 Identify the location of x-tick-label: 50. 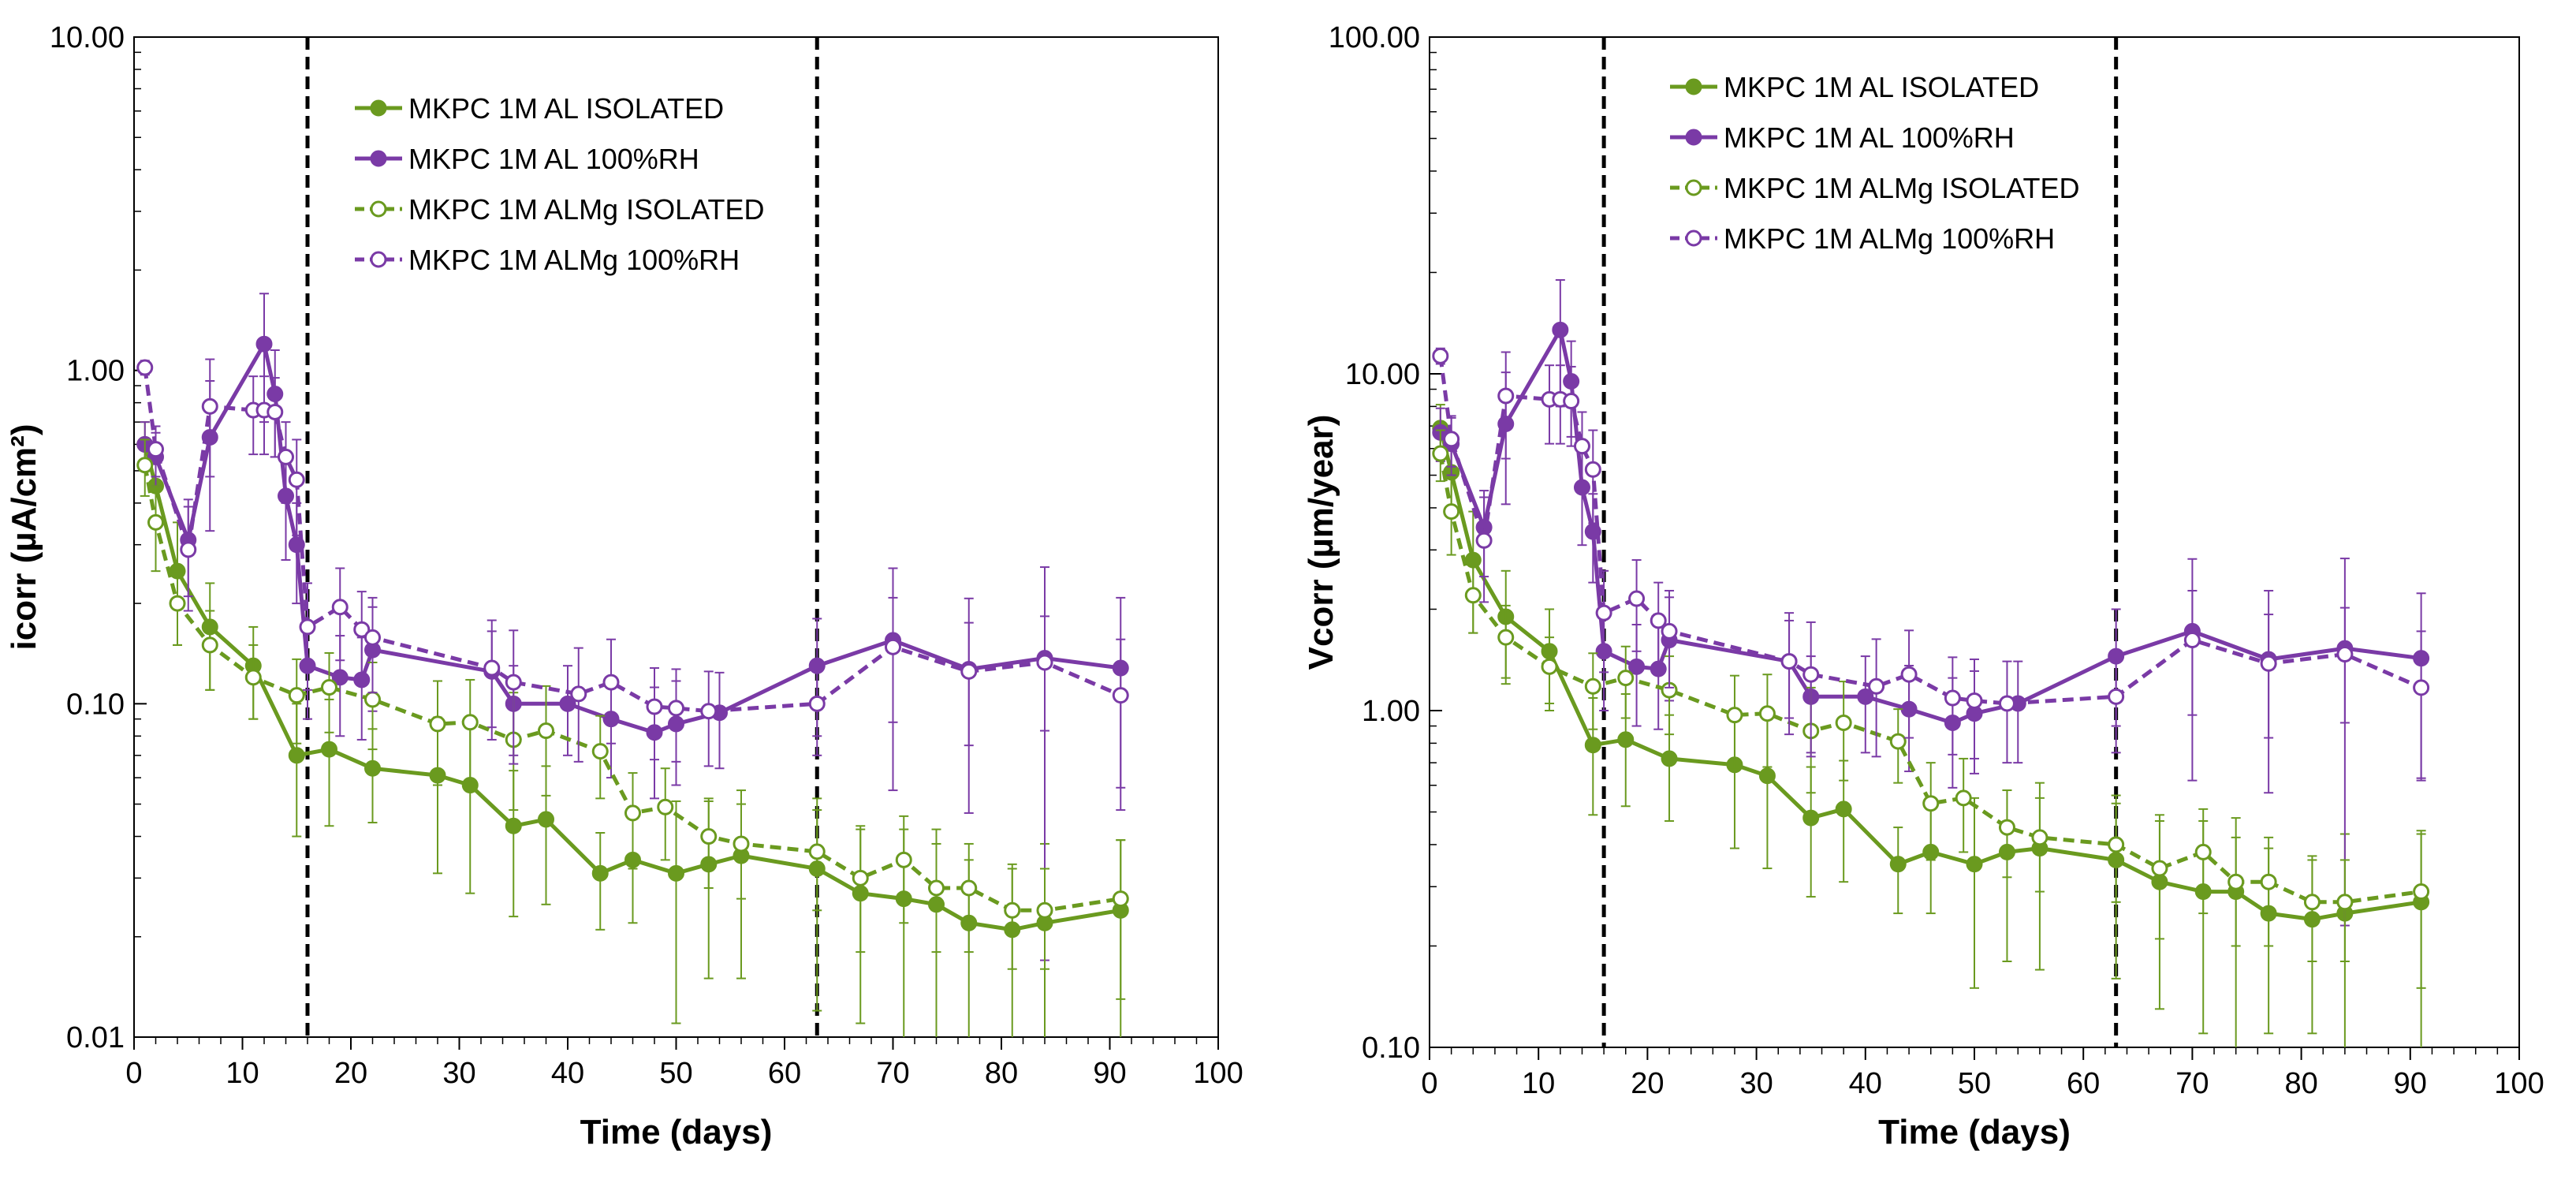
(676, 1073).